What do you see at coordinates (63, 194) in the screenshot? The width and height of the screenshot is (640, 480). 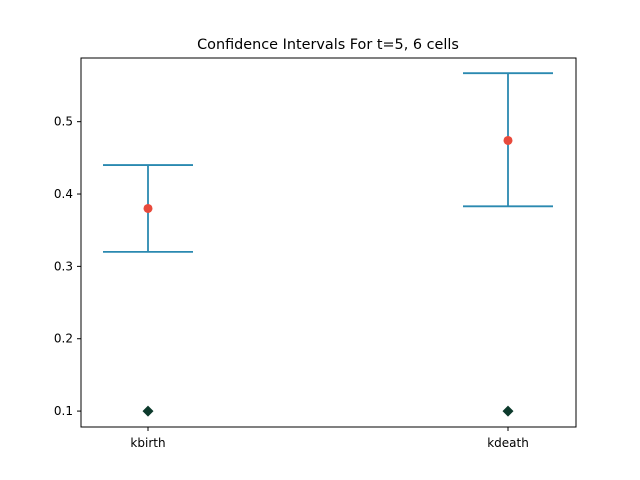 I see `y-tick-label: 0.4` at bounding box center [63, 194].